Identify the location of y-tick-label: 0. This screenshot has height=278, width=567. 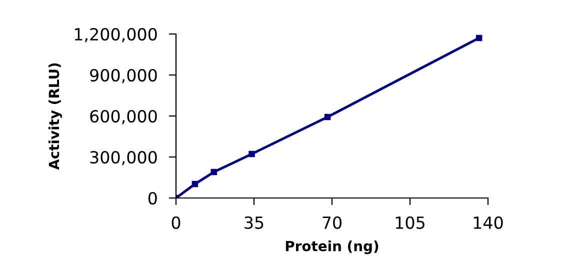
(152, 198).